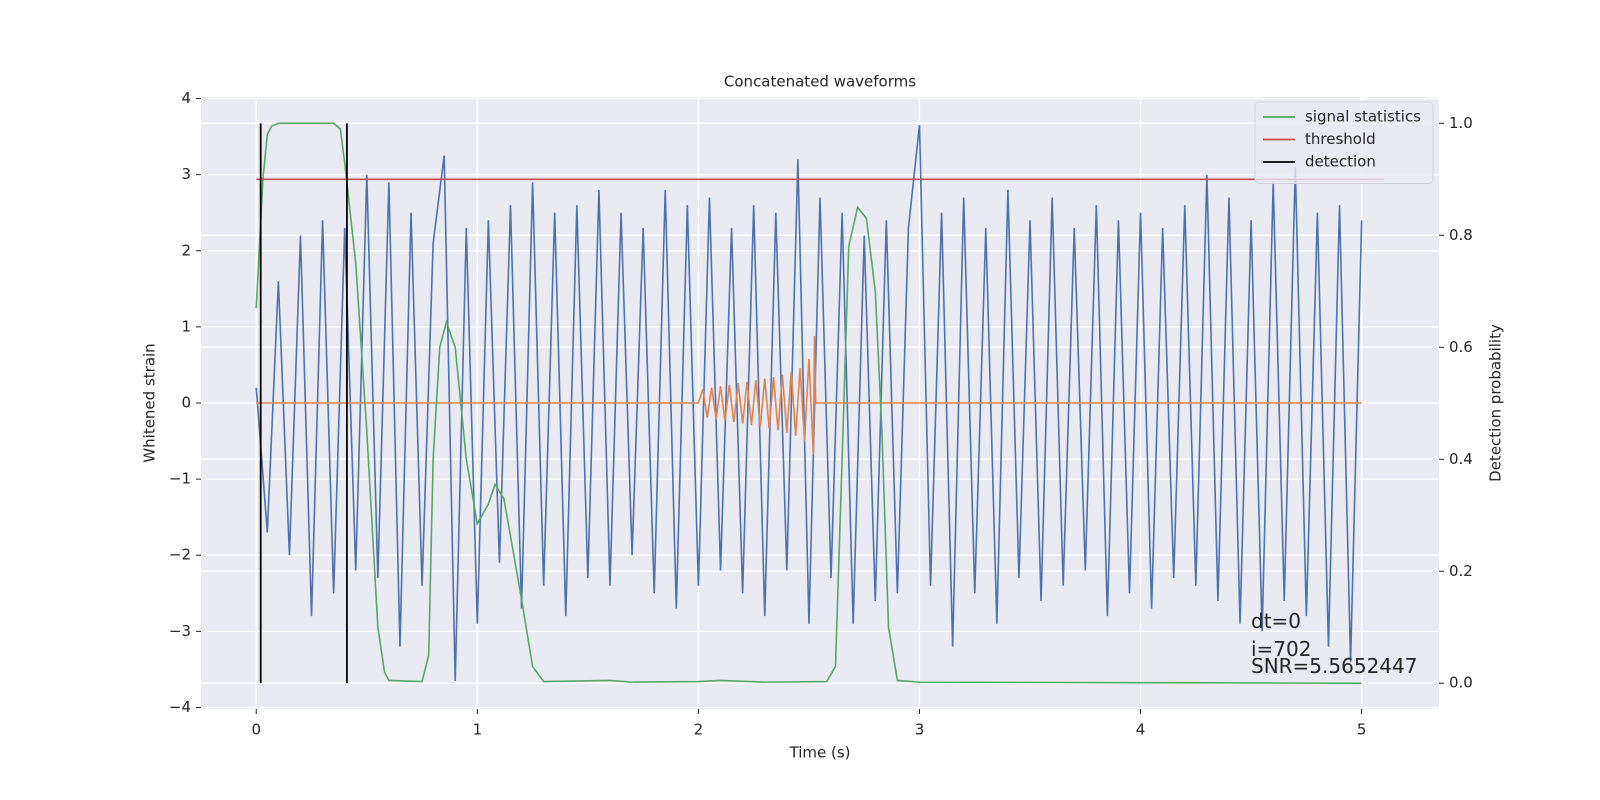 The width and height of the screenshot is (1600, 800). I want to click on y2-tick-label: 1.0, so click(1461, 123).